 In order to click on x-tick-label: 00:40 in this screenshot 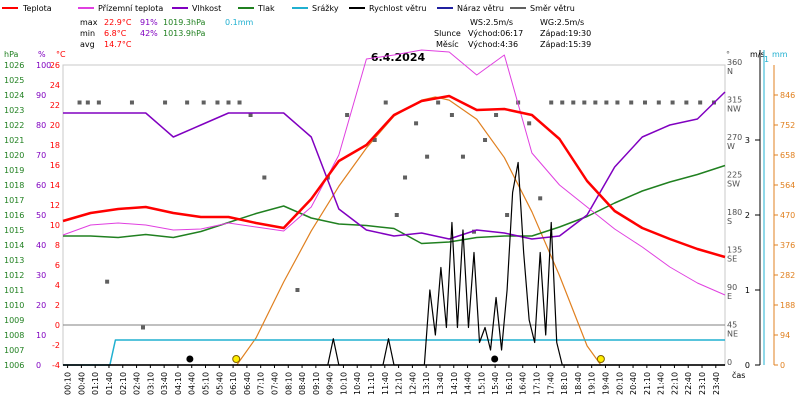, I will do `click(81, 383)`.